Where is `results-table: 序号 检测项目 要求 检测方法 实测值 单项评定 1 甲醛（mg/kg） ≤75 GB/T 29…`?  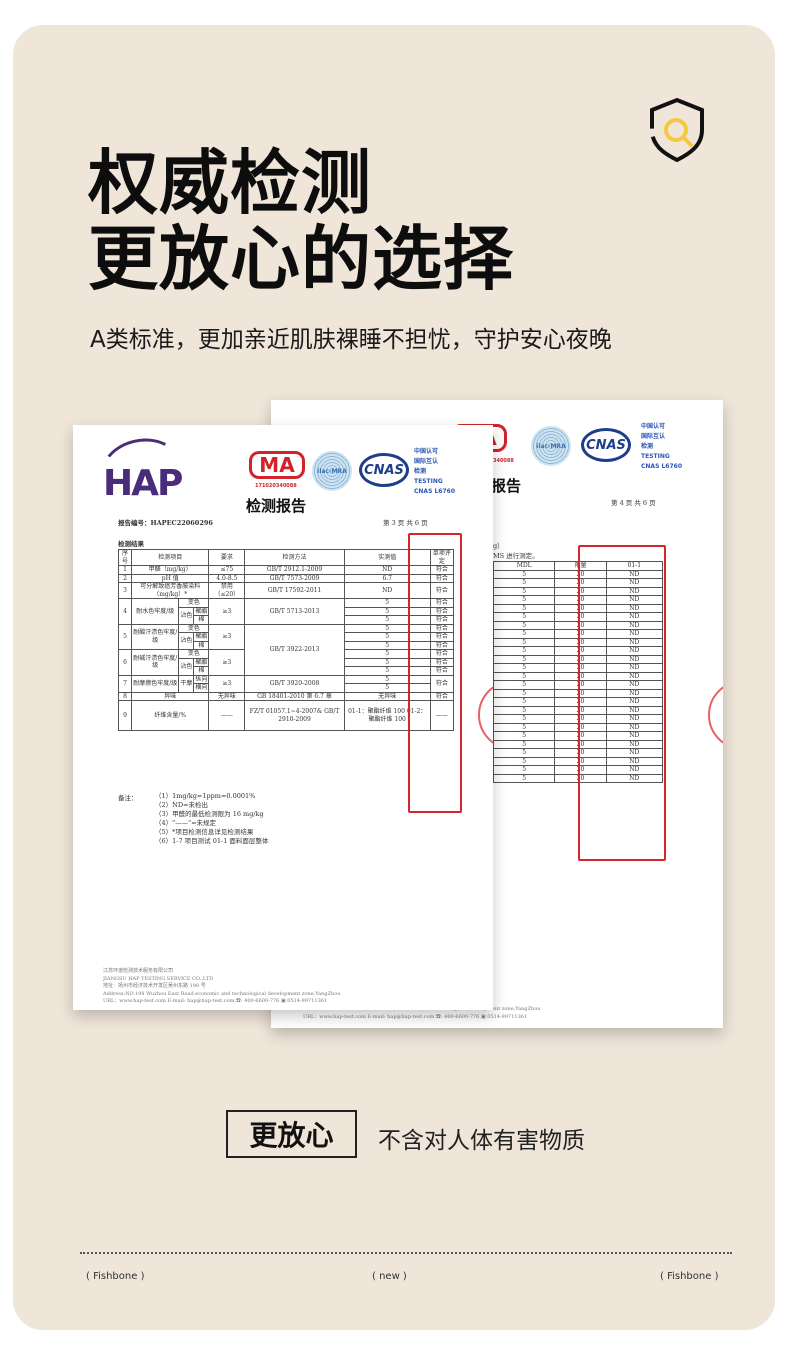 results-table: 序号 检测项目 要求 检测方法 实测值 单项评定 1 甲醛（mg/kg） ≤75 GB/T 29… is located at coordinates (286, 640).